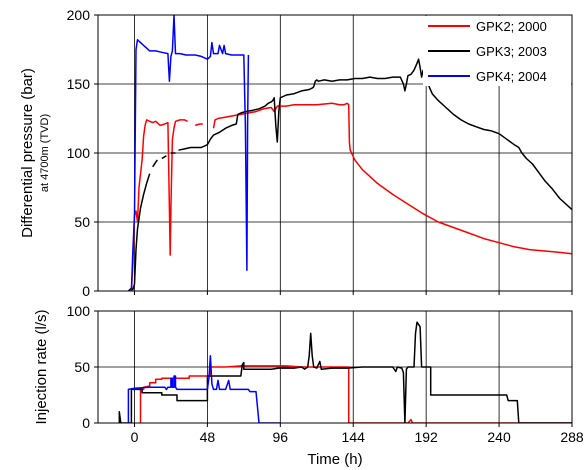  What do you see at coordinates (86, 291) in the screenshot?
I see `pressure-y-tick-label-0: 0` at bounding box center [86, 291].